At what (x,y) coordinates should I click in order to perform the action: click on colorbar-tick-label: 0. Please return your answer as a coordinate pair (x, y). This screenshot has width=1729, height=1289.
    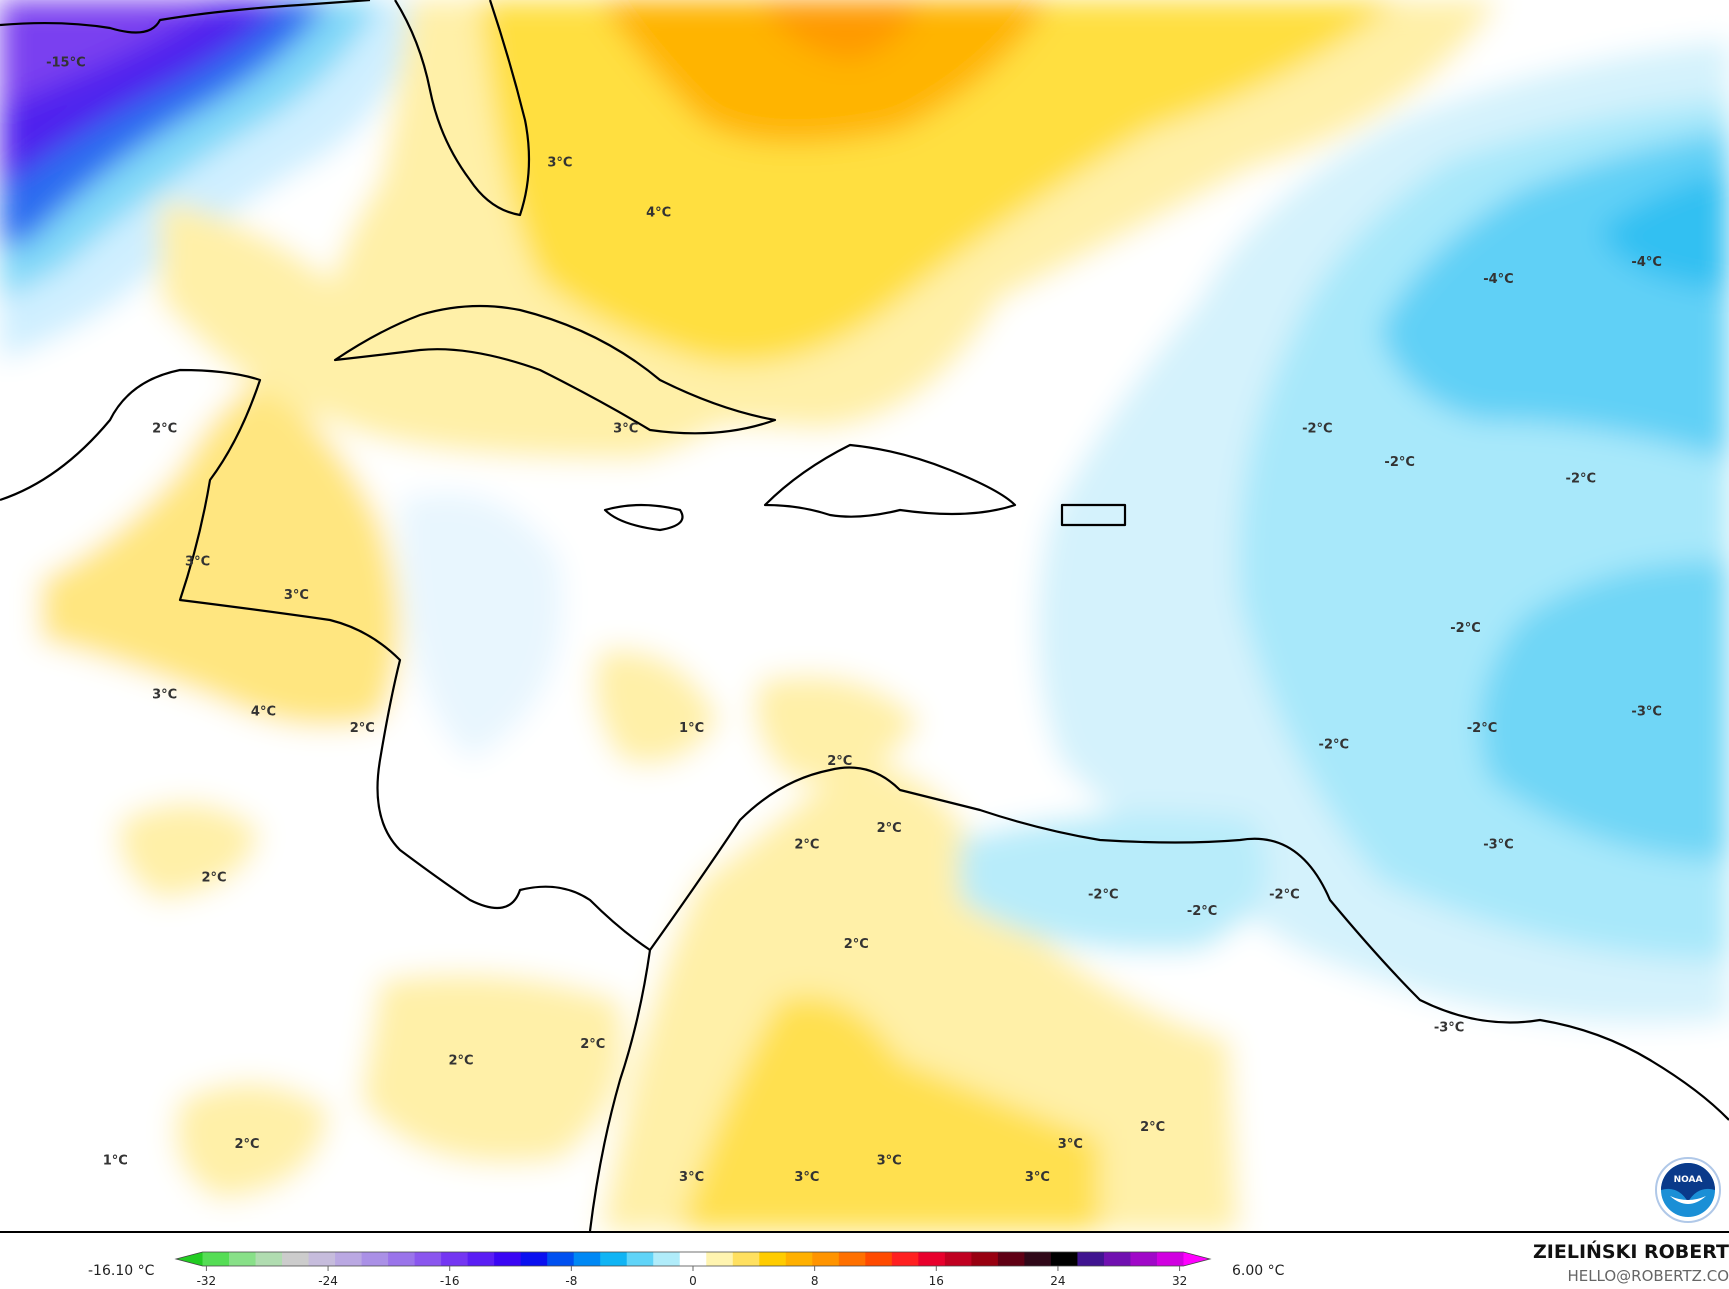
    Looking at the image, I should click on (693, 1281).